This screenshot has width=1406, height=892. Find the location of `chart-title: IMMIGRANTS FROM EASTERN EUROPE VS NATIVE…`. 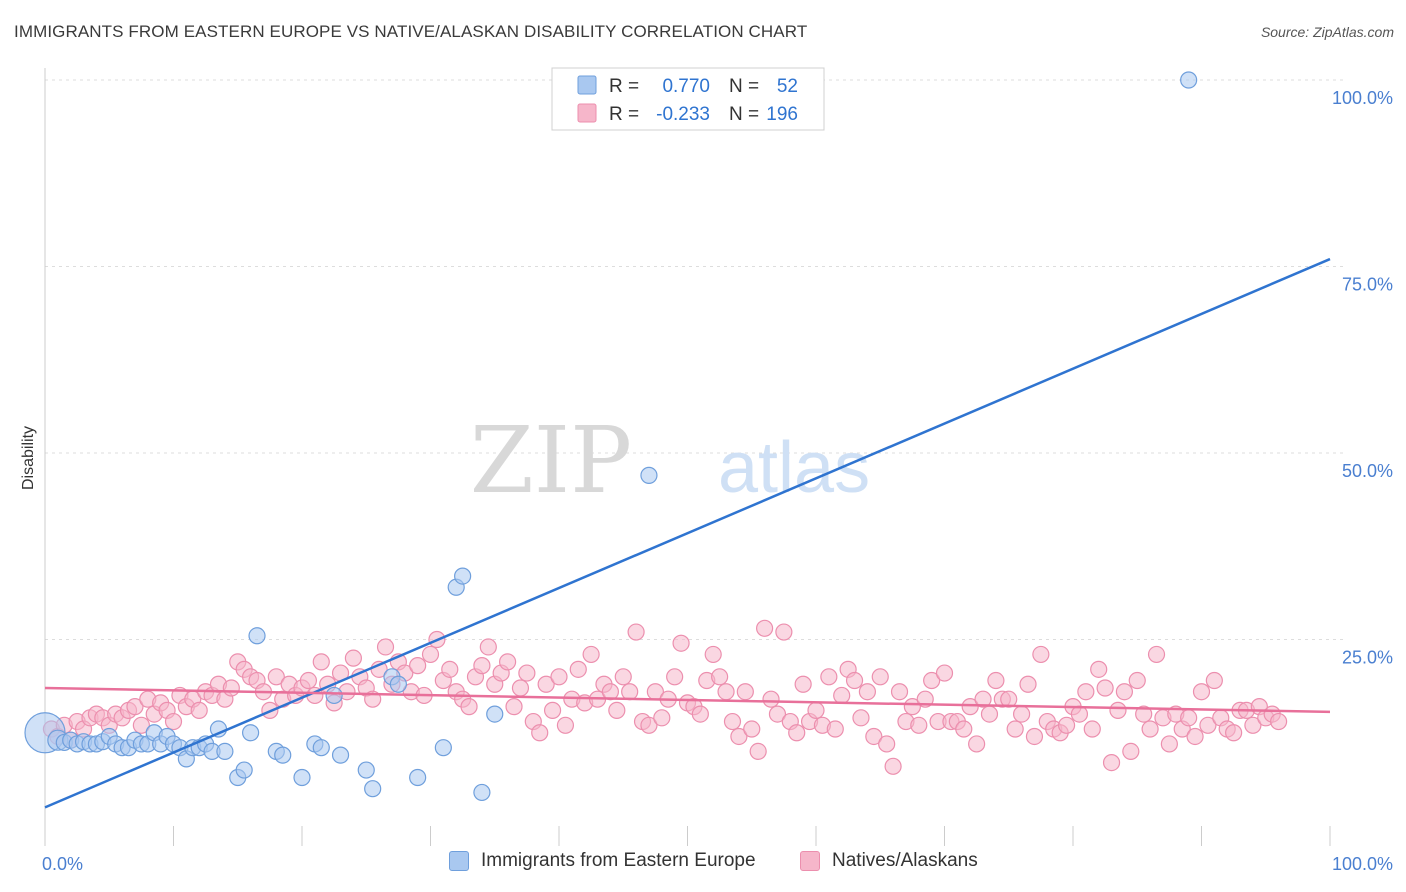

chart-title: IMMIGRANTS FROM EASTERN EUROPE VS NATIVE… is located at coordinates (411, 31).